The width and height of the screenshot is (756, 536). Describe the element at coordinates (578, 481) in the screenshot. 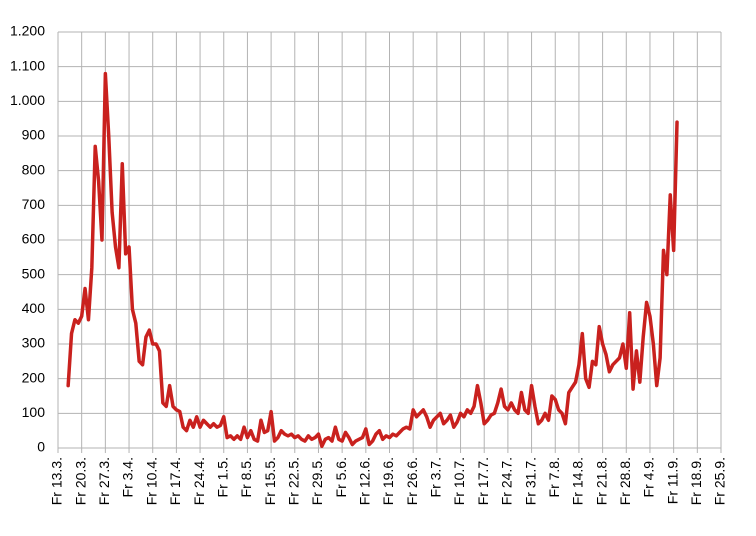

I see `x-tick-label: Fr 14.8.` at that location.